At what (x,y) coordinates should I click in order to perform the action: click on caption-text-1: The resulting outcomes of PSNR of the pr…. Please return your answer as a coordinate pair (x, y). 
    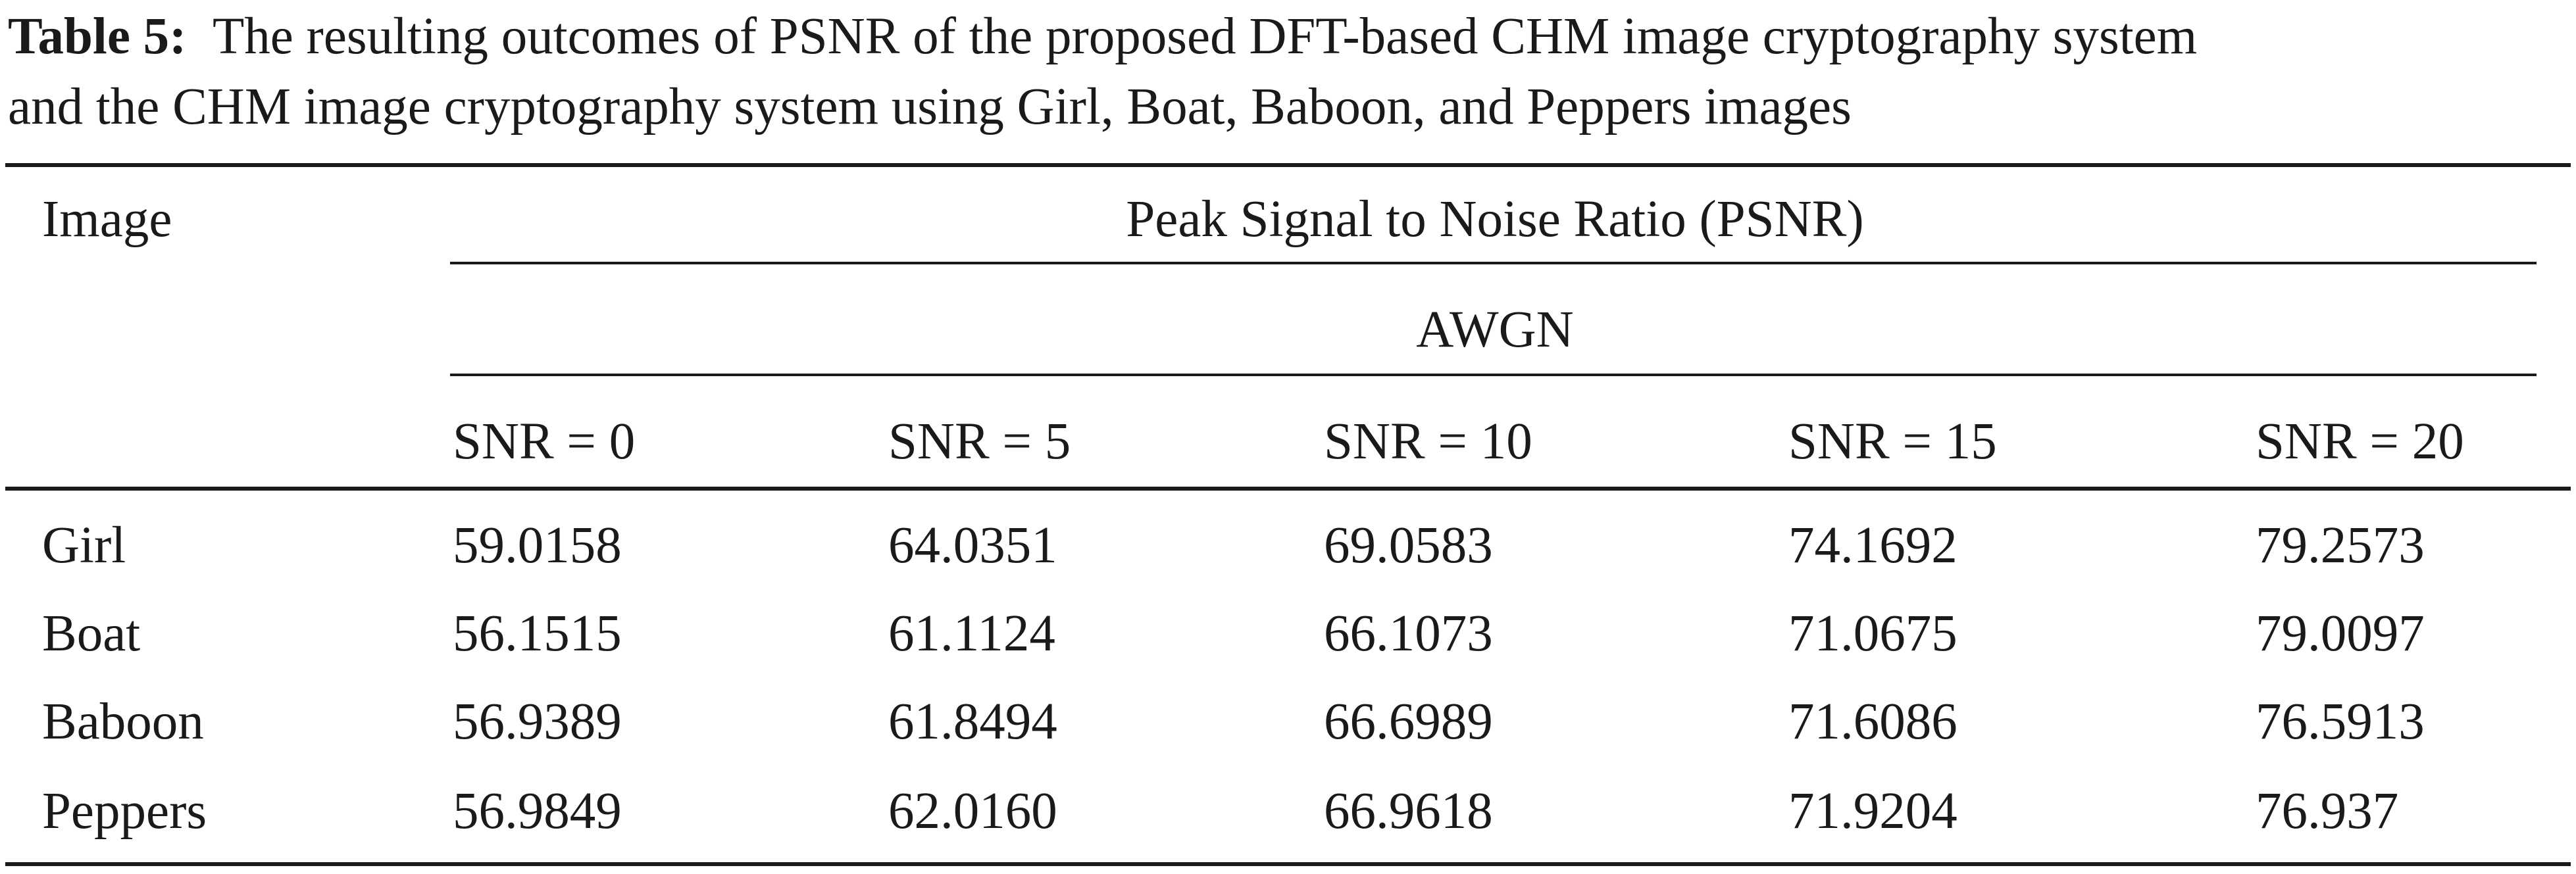
    Looking at the image, I should click on (1205, 36).